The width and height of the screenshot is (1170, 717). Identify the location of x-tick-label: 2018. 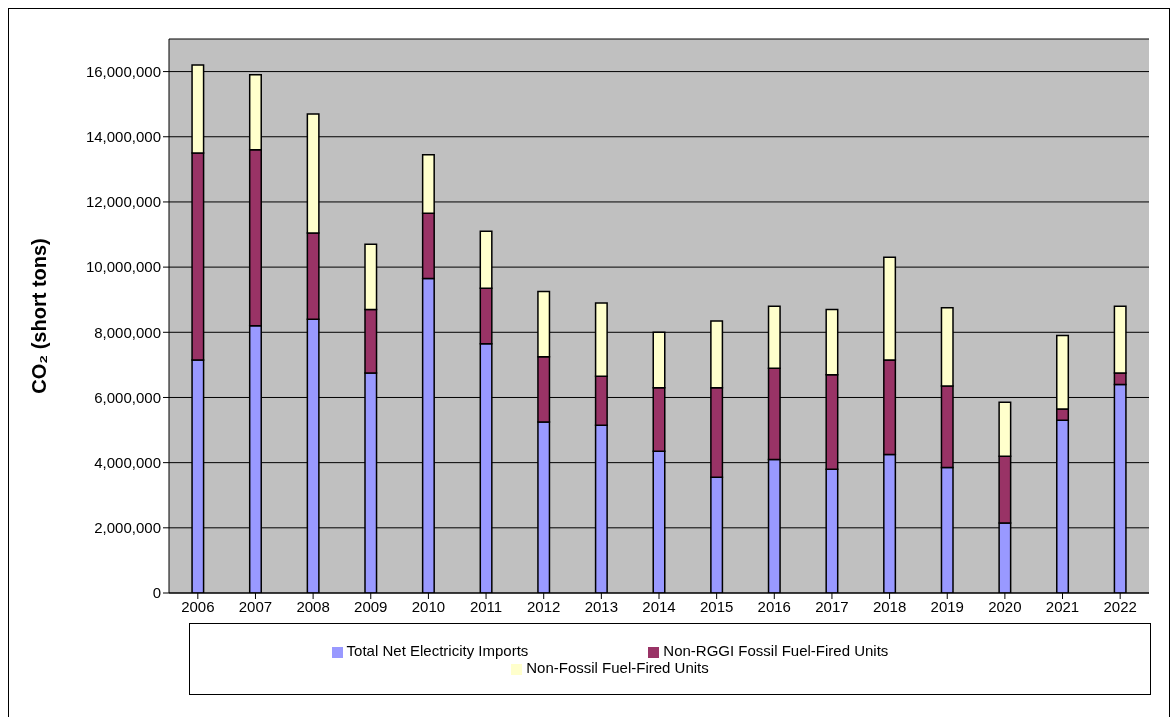
(889, 606).